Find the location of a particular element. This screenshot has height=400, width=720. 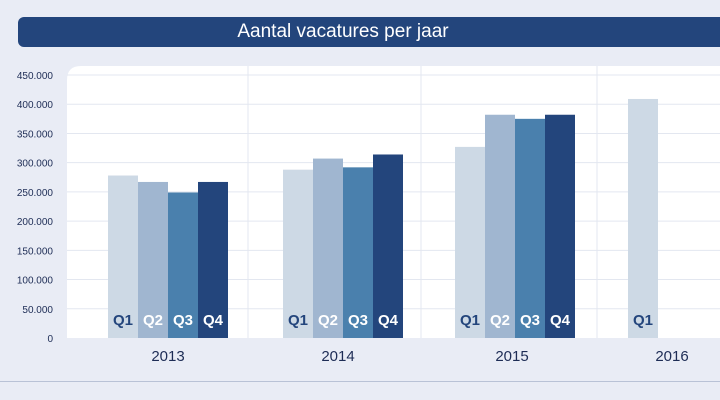

x-category-label: 2013 is located at coordinates (167, 356).